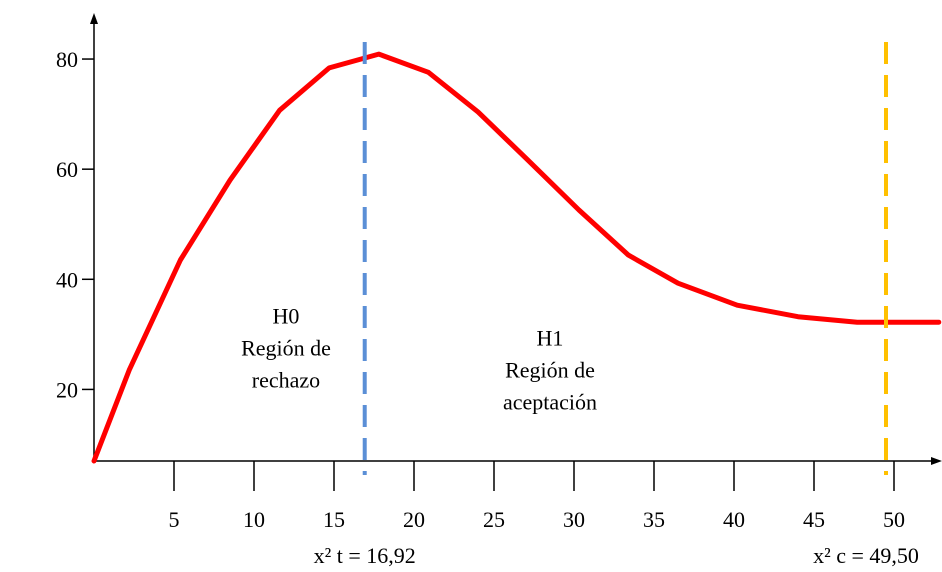  What do you see at coordinates (494, 519) in the screenshot?
I see `x-tick-label: 25` at bounding box center [494, 519].